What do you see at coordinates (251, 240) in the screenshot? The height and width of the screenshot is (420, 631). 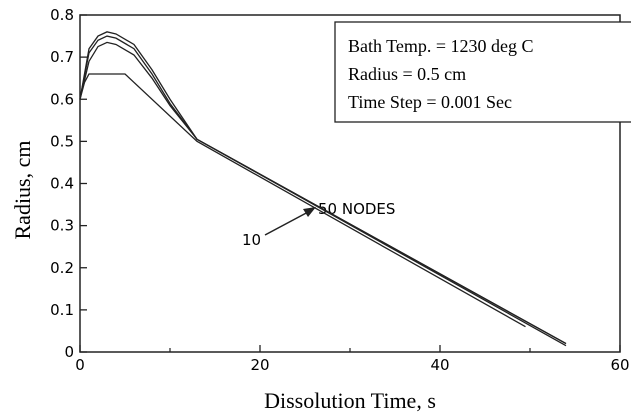 I see `annotation: 10` at bounding box center [251, 240].